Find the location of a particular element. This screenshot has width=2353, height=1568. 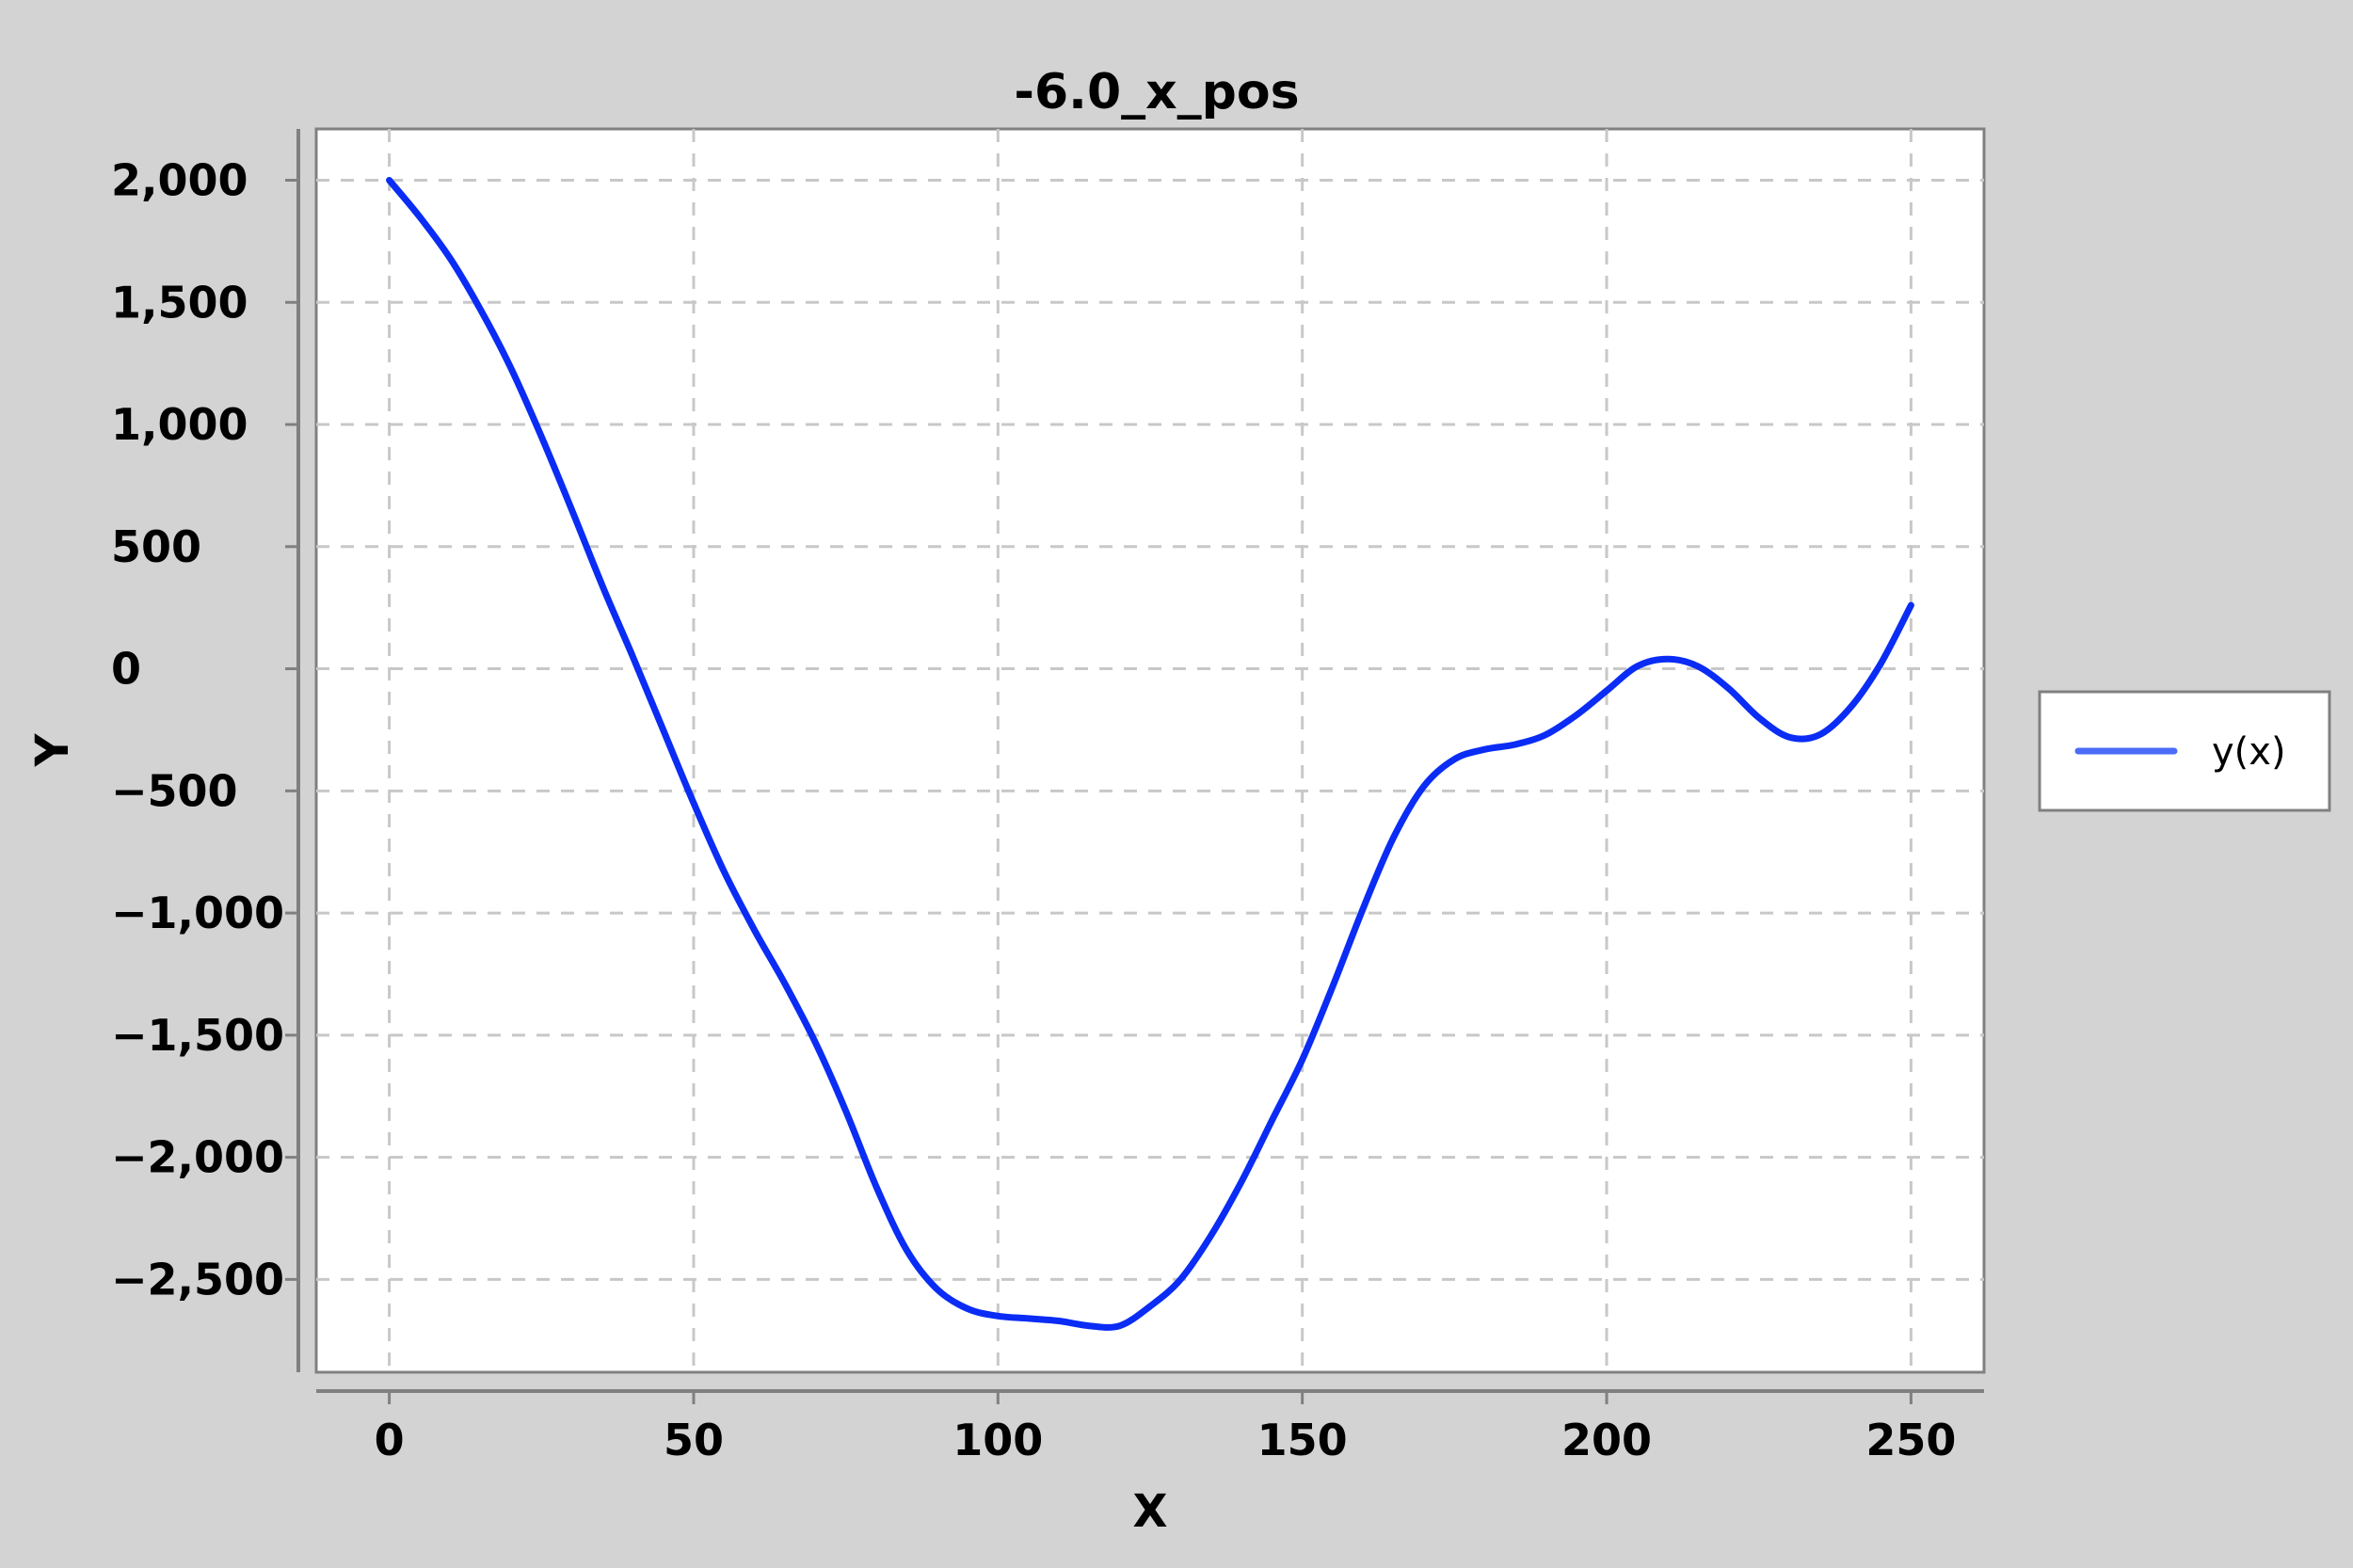

chart-title: -6.0_x_pos is located at coordinates (1156, 92).